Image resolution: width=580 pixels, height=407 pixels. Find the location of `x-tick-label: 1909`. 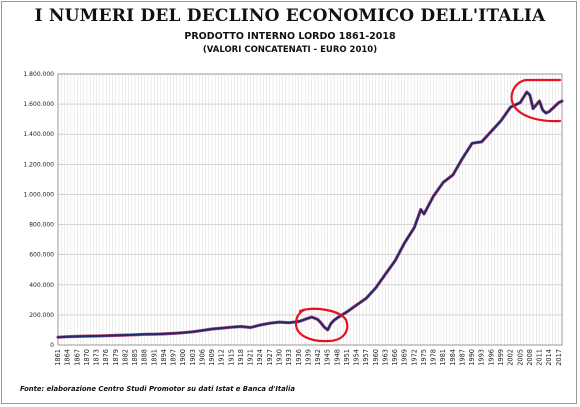

x-tick-label: 1909 is located at coordinates (212, 357).